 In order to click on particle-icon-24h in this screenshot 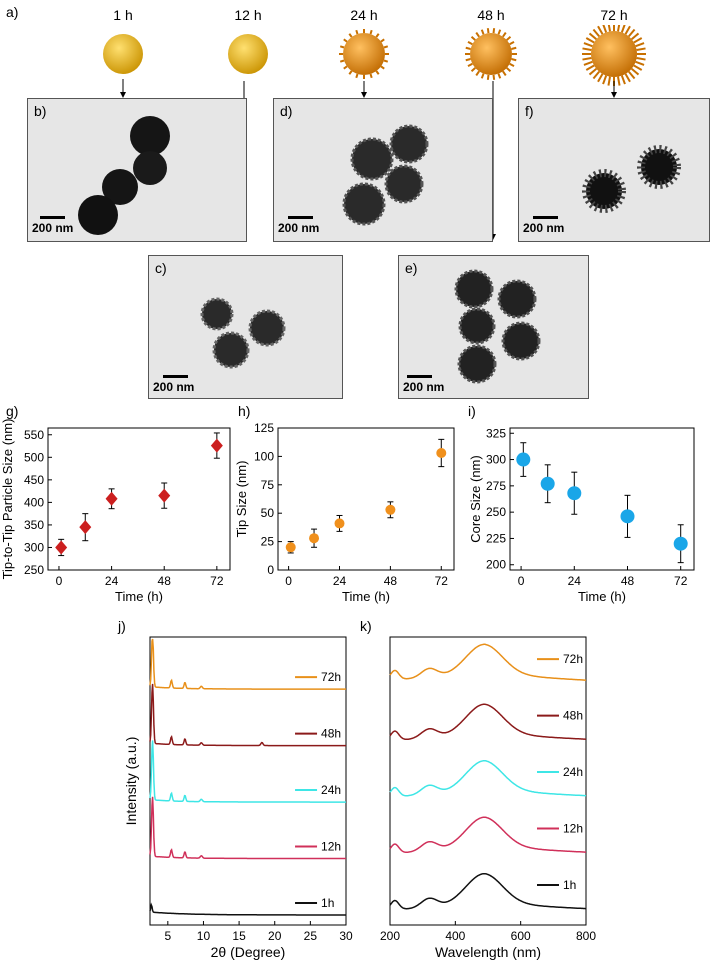, I will do `click(364, 54)`.